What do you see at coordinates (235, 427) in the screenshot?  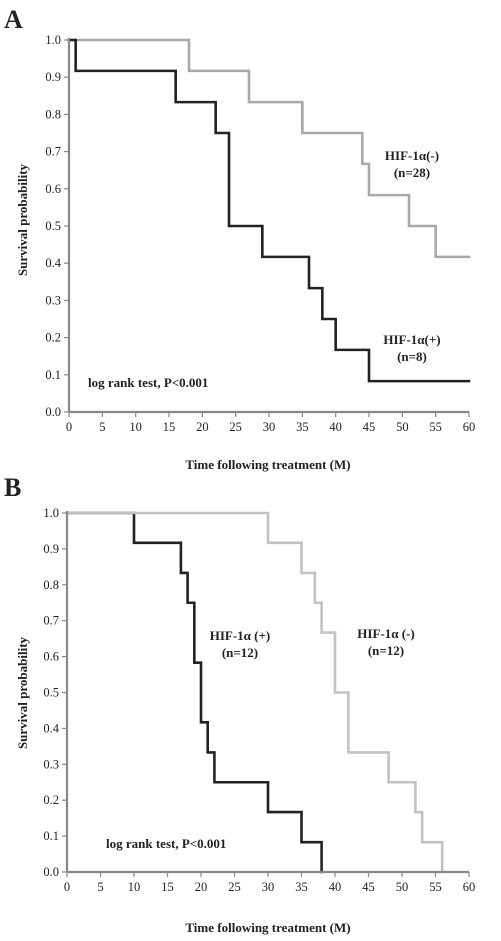 I see `panel-a-x-tick-label: 25` at bounding box center [235, 427].